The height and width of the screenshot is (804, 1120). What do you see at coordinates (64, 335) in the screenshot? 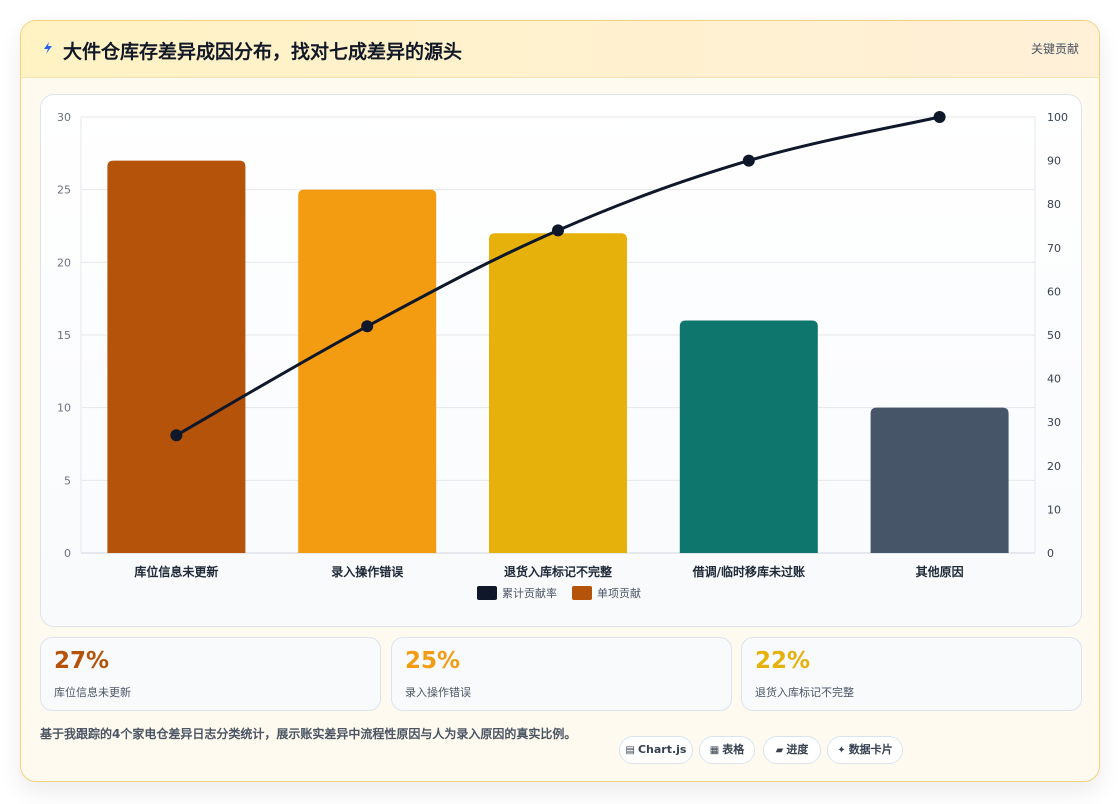
I see `y-left-tick-label: 15` at bounding box center [64, 335].